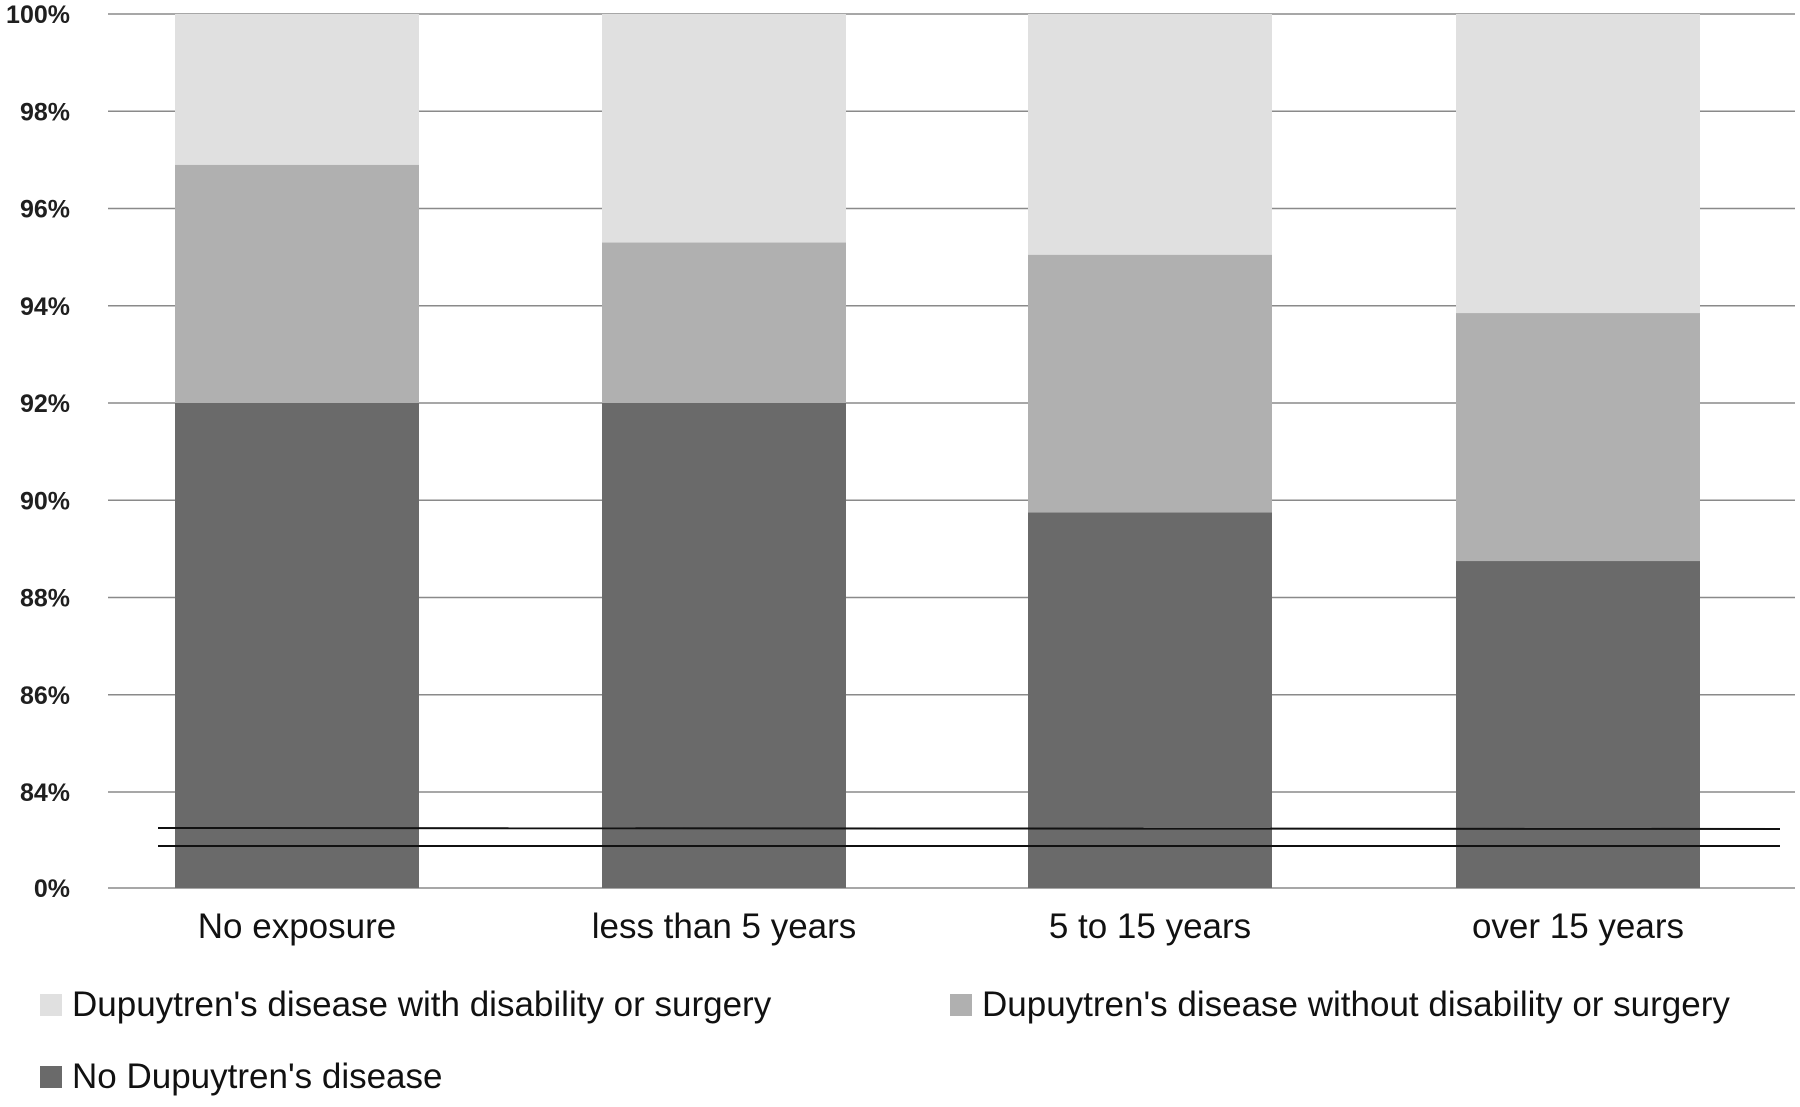 Image resolution: width=1800 pixels, height=1107 pixels. What do you see at coordinates (969, 828) in the screenshot?
I see `axis-break-line` at bounding box center [969, 828].